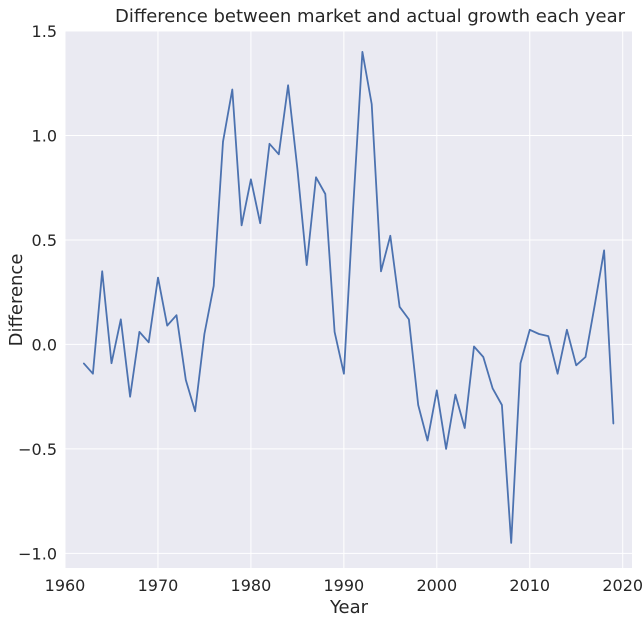 The height and width of the screenshot is (624, 642). What do you see at coordinates (44, 240) in the screenshot?
I see `y-tick-label: 0.5` at bounding box center [44, 240].